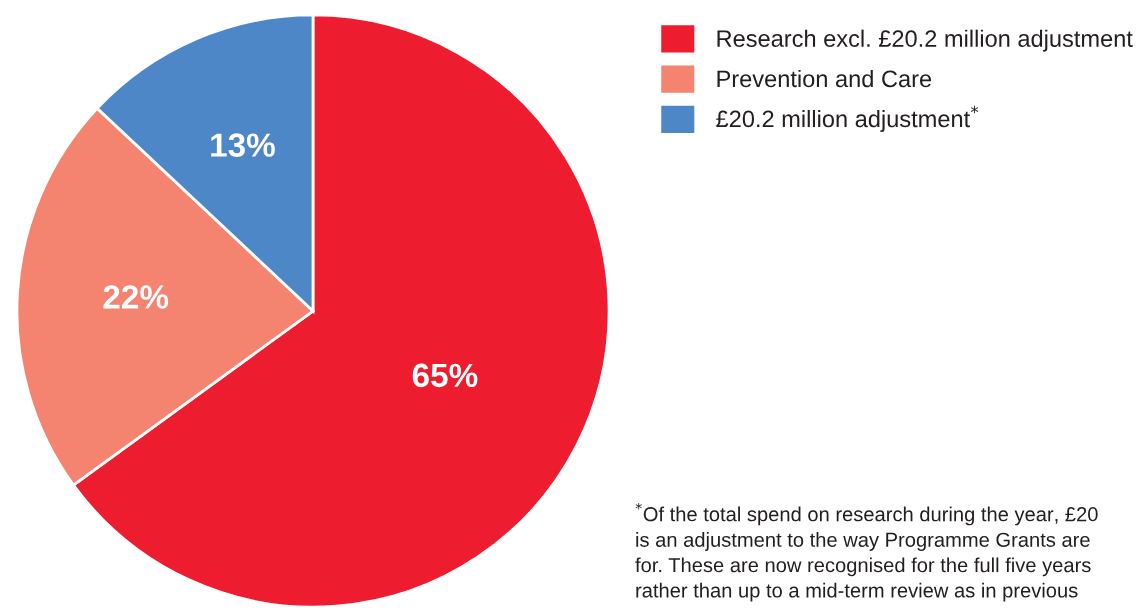 Image resolution: width=1143 pixels, height=613 pixels. I want to click on data-label: 65%, so click(445, 375).